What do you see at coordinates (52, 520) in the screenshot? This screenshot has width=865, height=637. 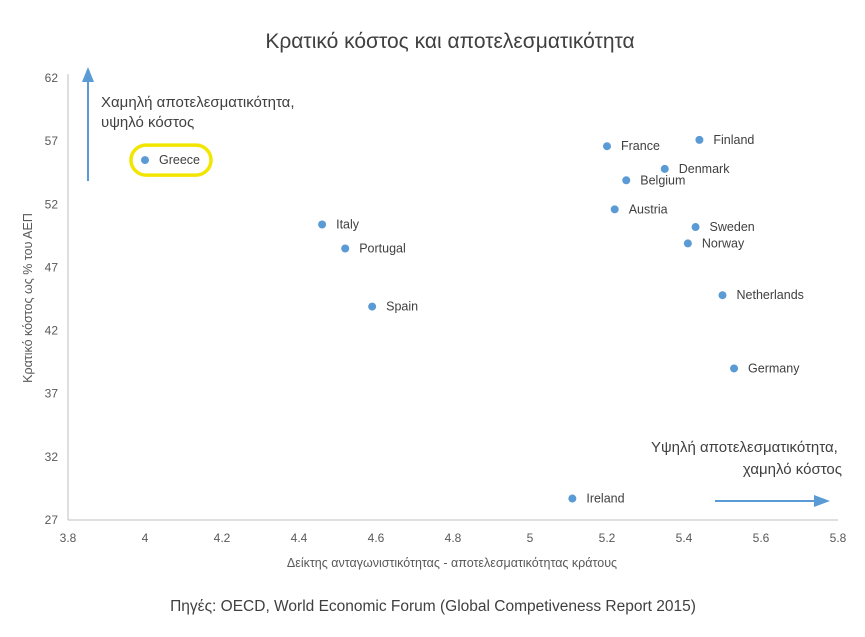 I see `y-tick-label: 27` at bounding box center [52, 520].